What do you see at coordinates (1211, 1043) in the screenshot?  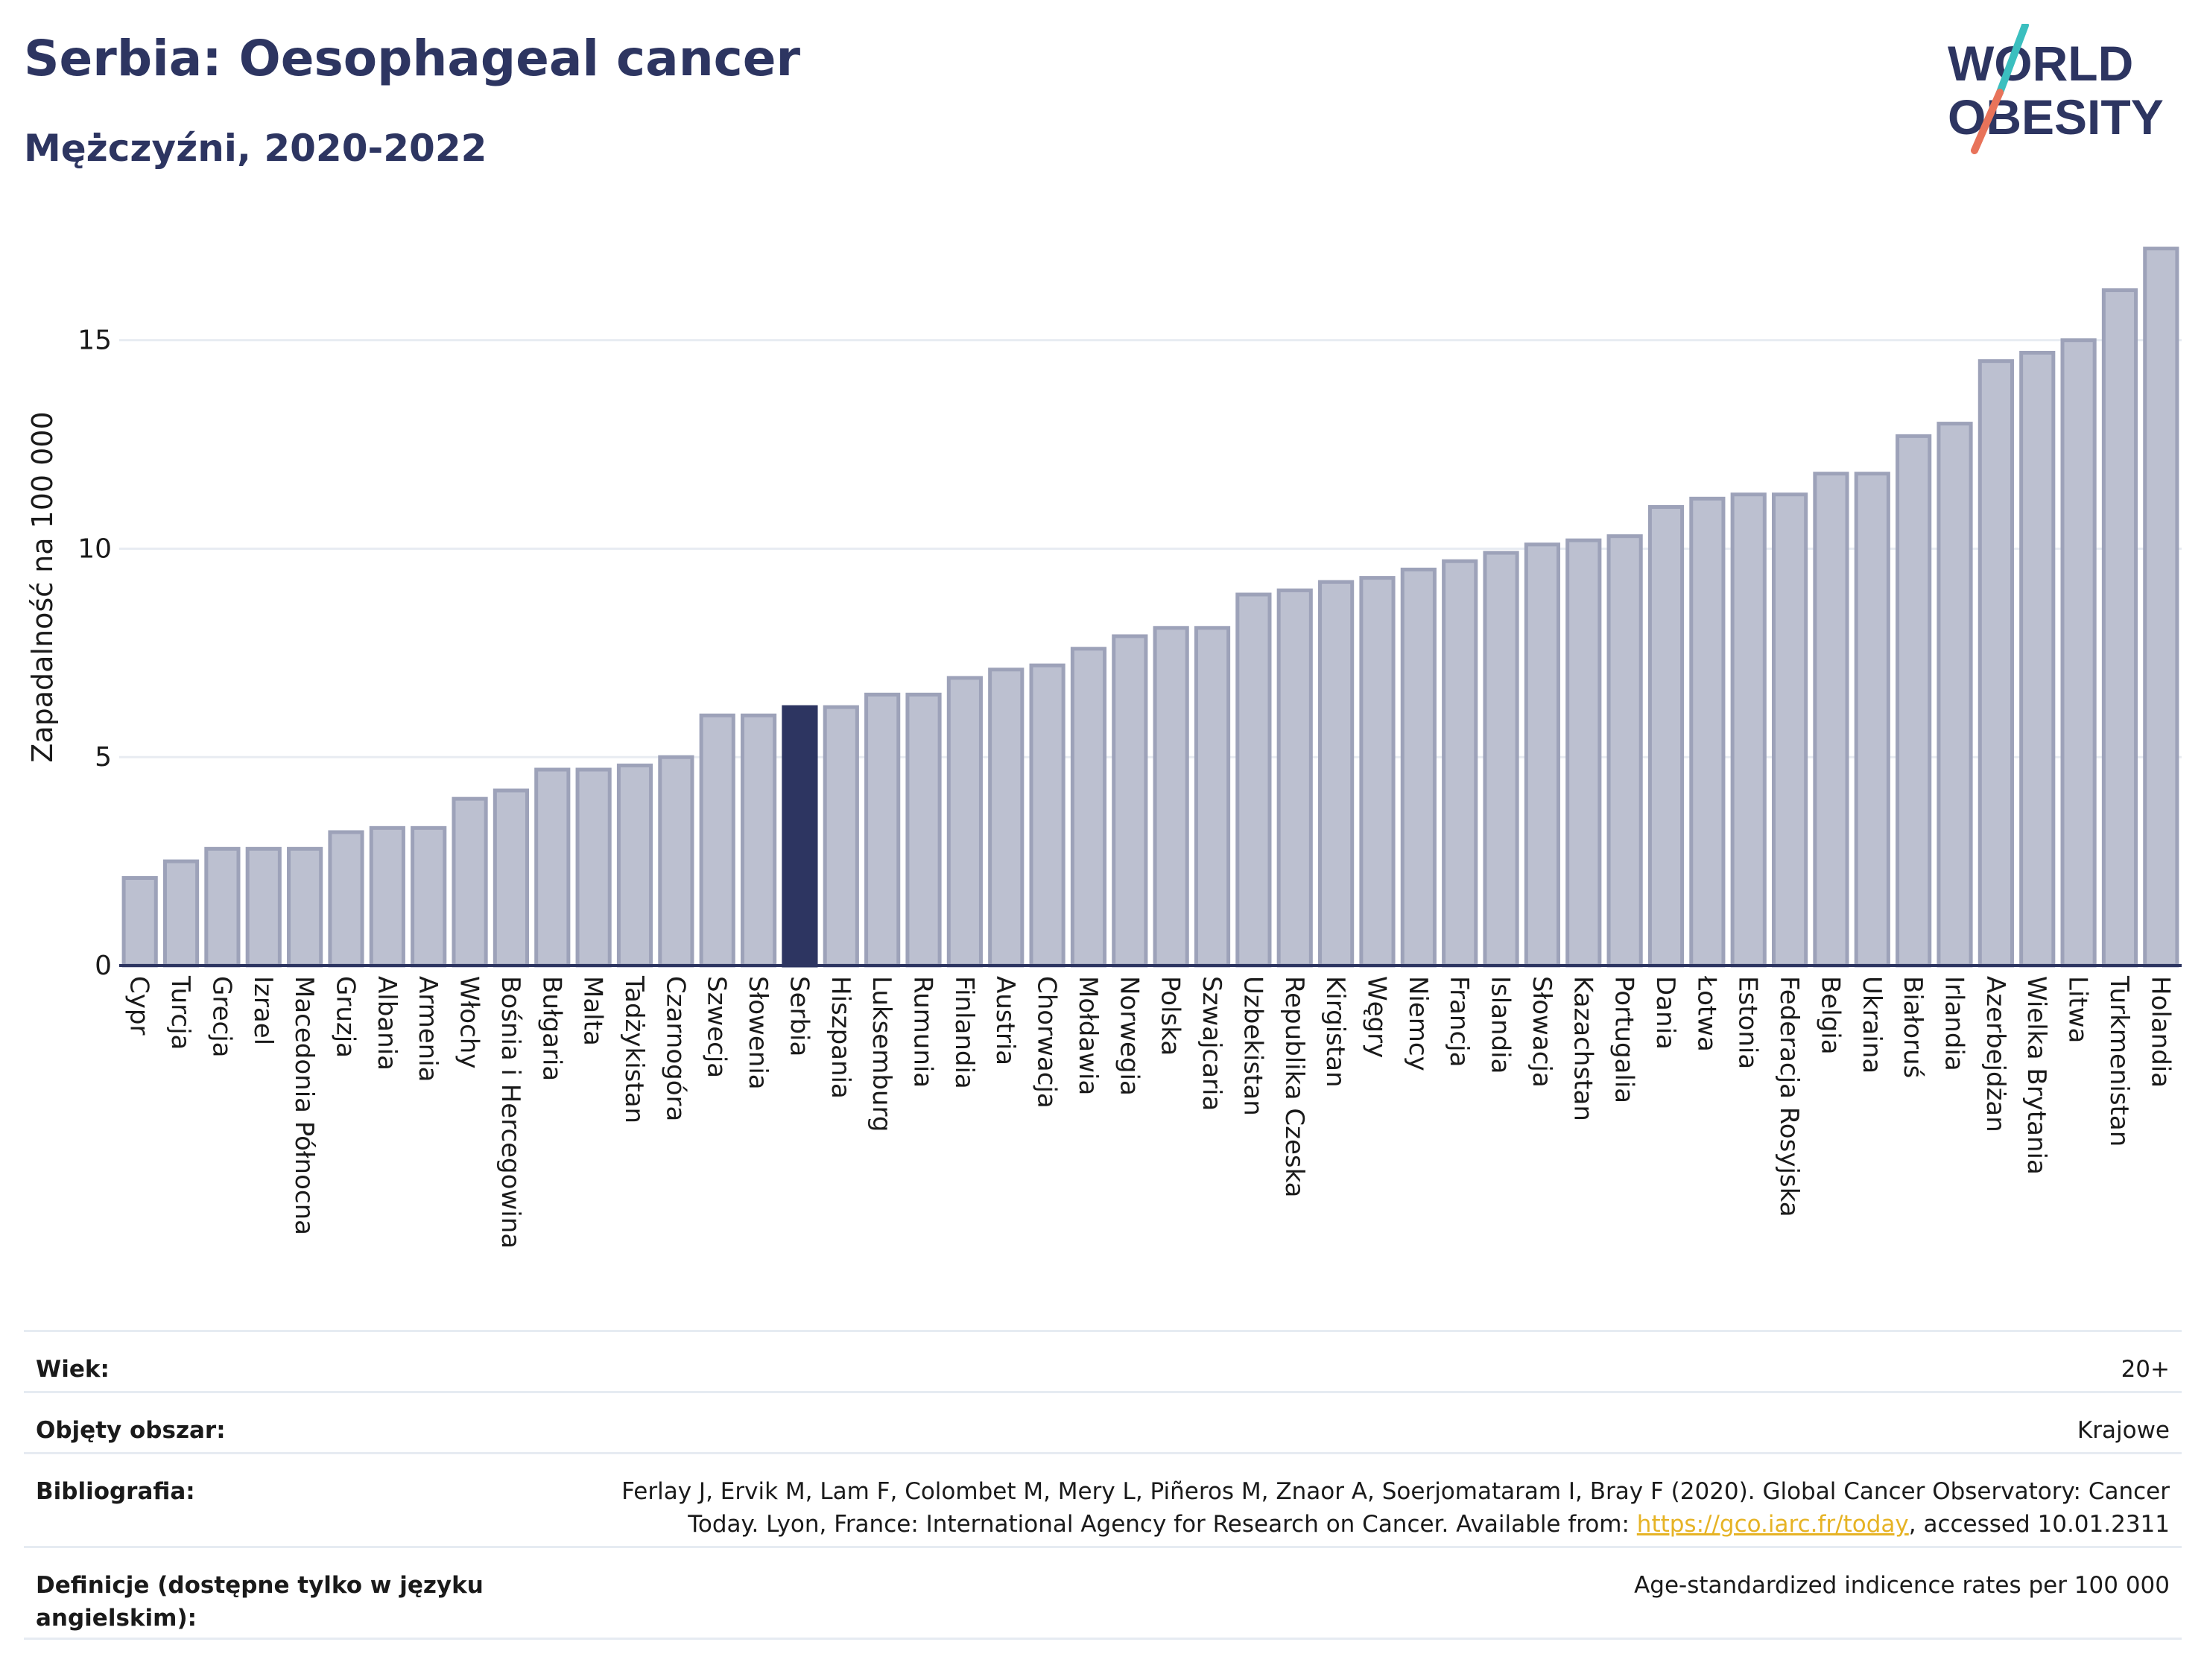 I see `x-tick-label: Szwajcaria` at bounding box center [1211, 1043].